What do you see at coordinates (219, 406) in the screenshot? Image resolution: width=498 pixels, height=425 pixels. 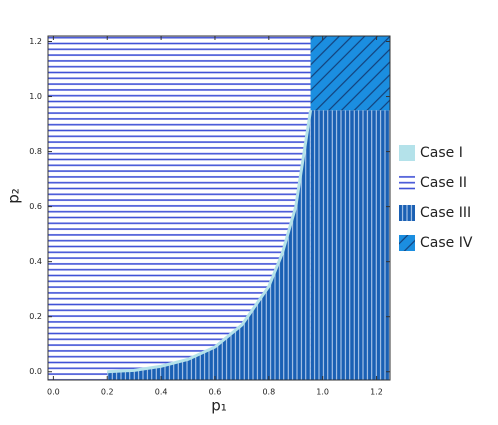 I see `x-axis-label: p₁` at bounding box center [219, 406].